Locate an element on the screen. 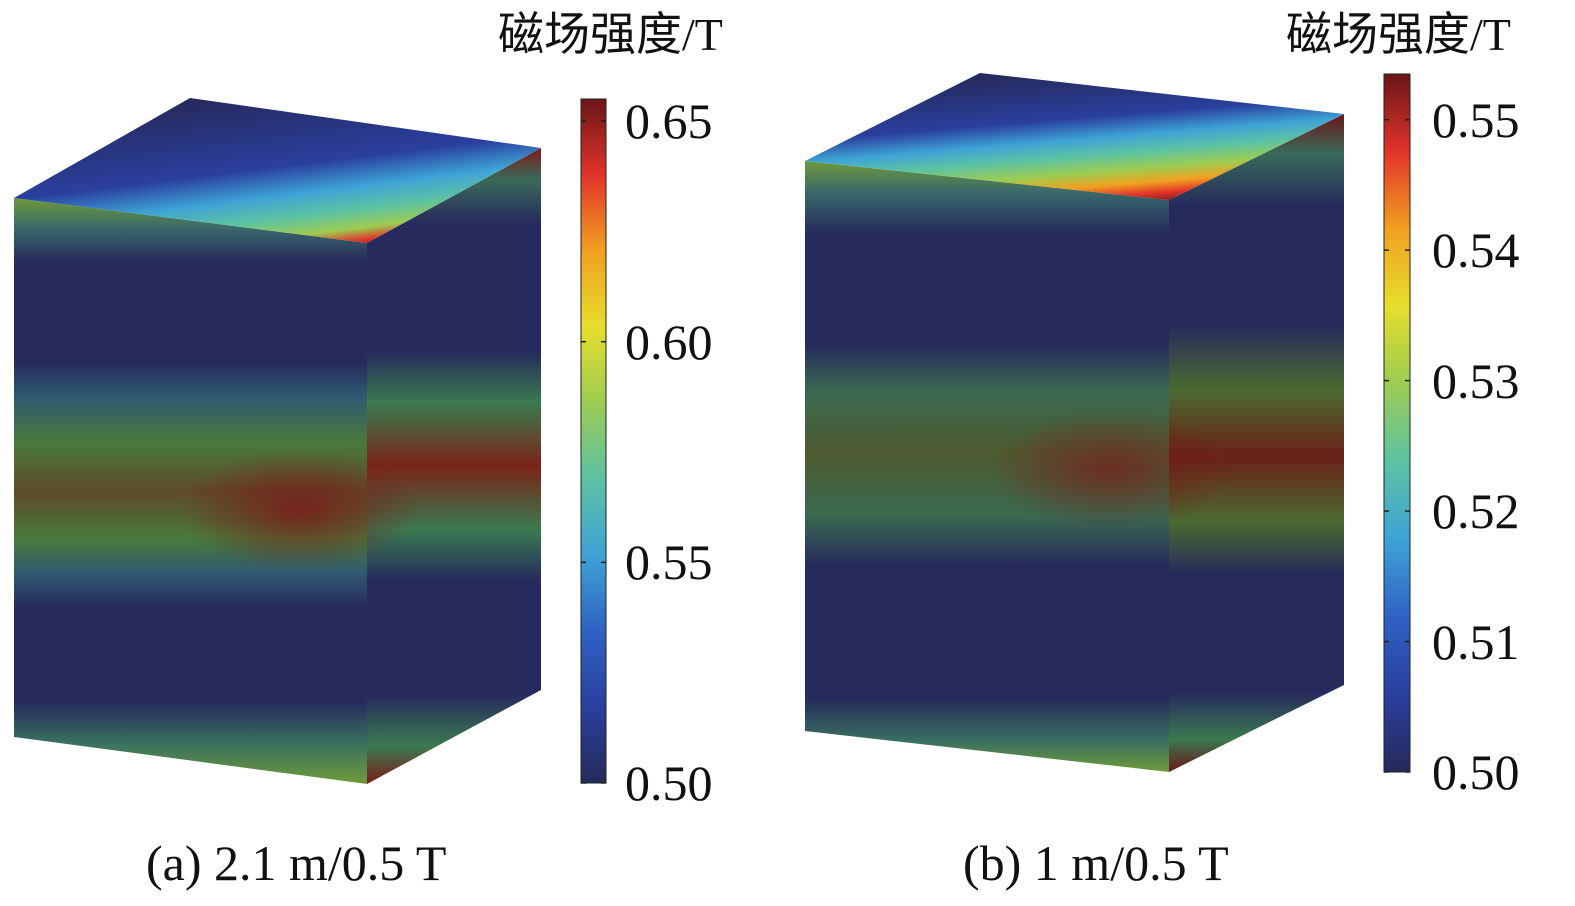  cube-a-top-face is located at coordinates (277, 170).